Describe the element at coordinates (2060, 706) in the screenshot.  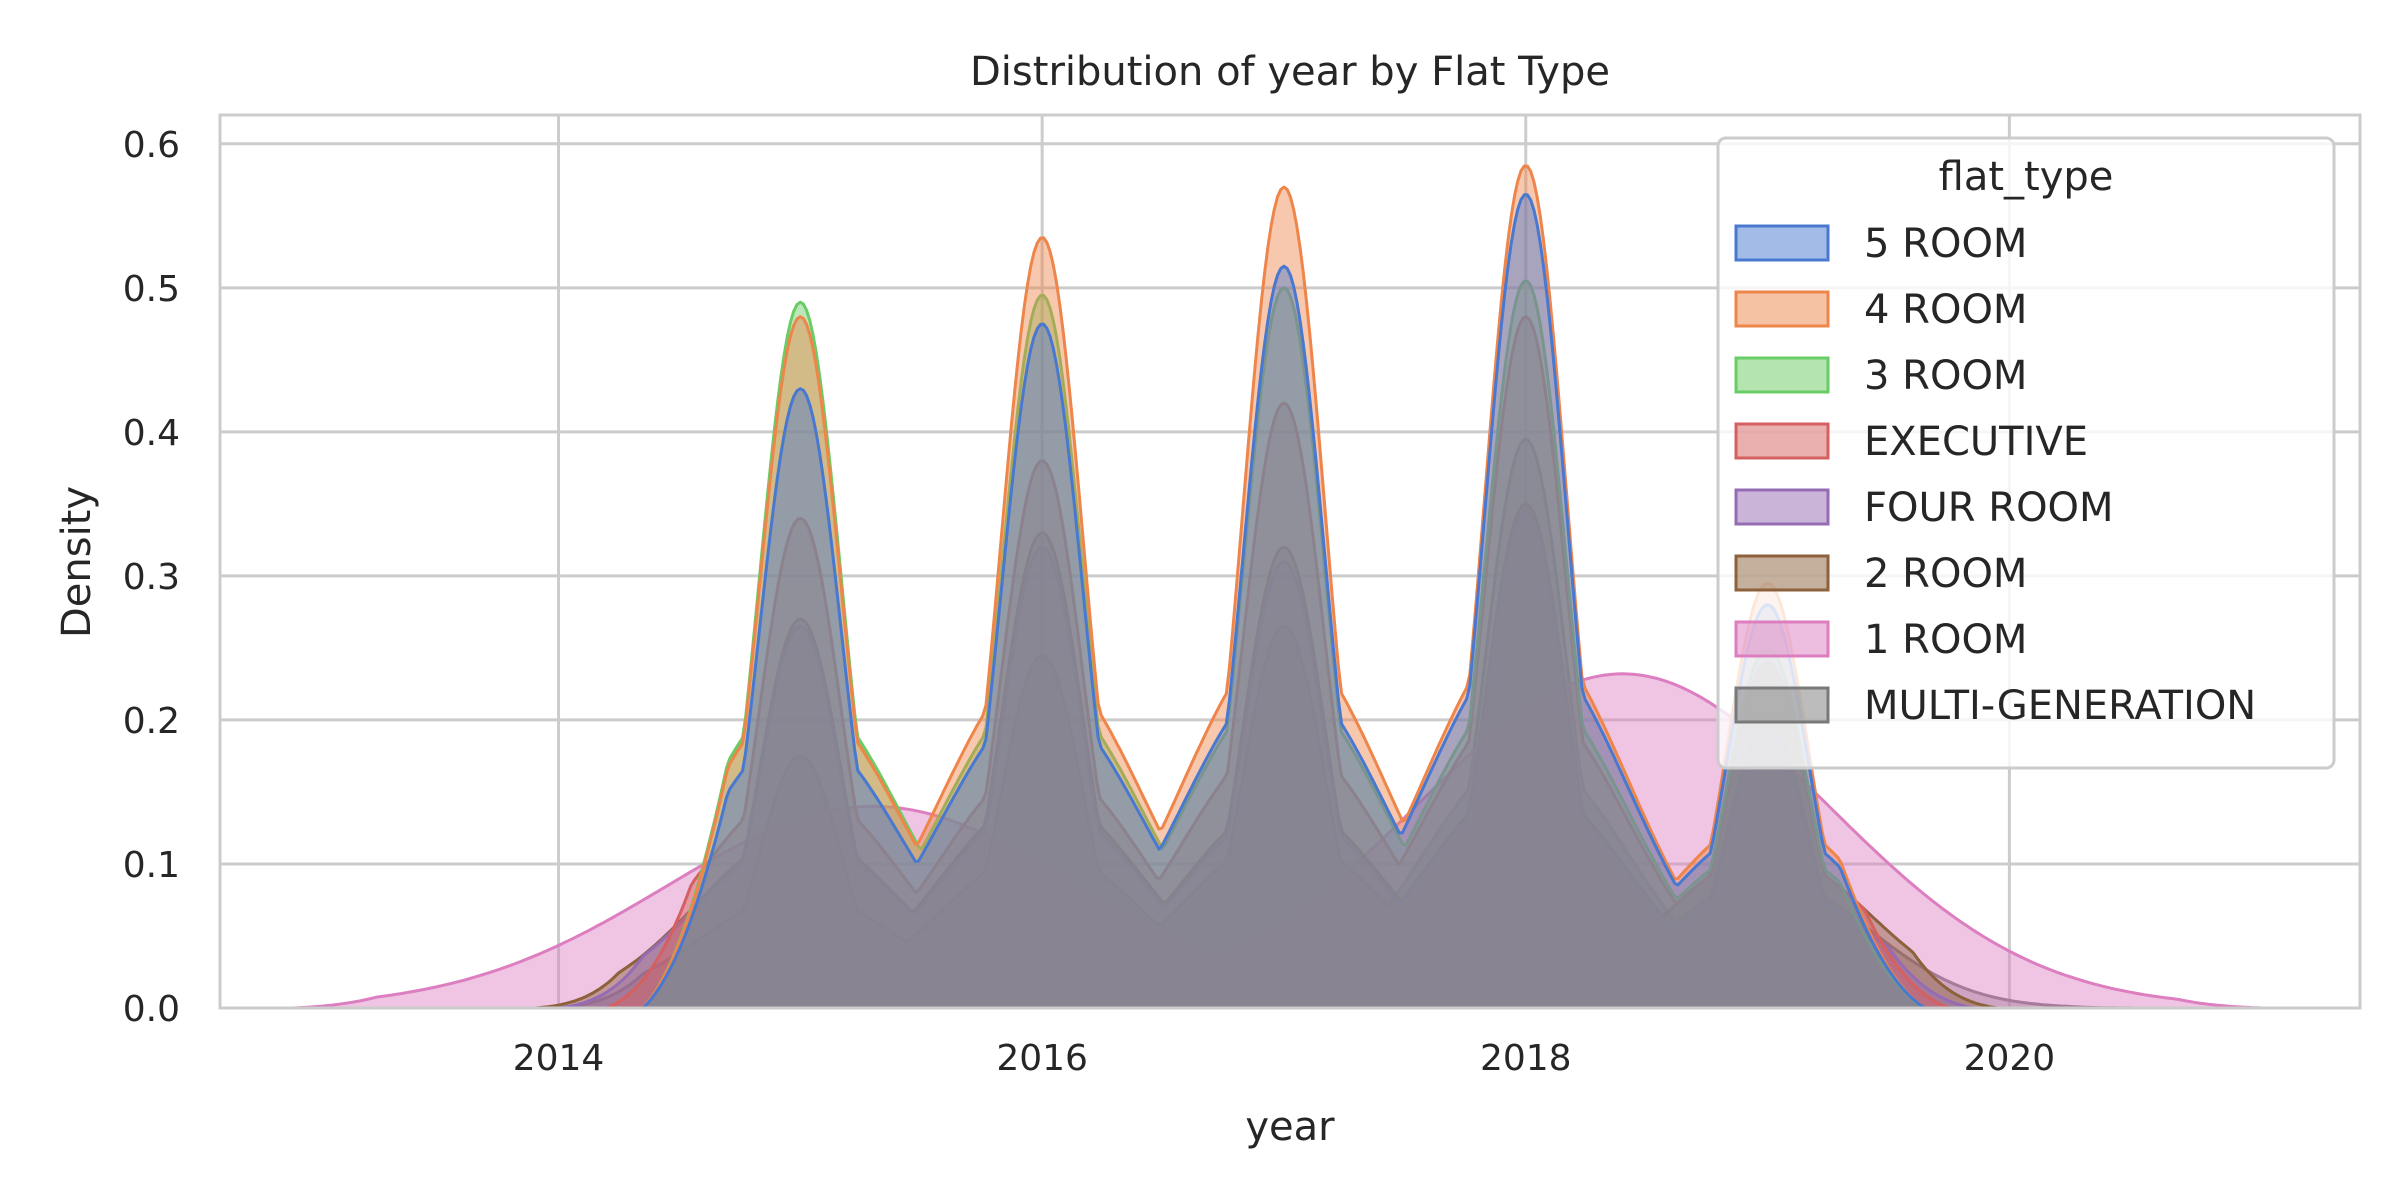
I see `legend-label: MULTI-GENERATION` at that location.